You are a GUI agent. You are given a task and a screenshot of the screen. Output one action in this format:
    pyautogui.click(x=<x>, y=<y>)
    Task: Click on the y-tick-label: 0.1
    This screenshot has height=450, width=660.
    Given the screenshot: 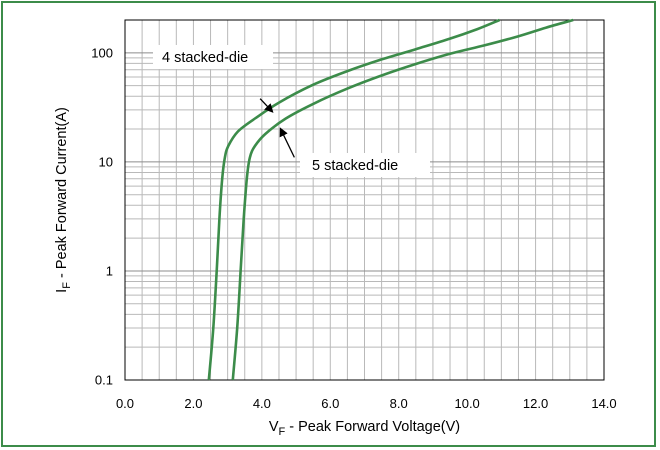 What is the action you would take?
    pyautogui.click(x=104, y=380)
    